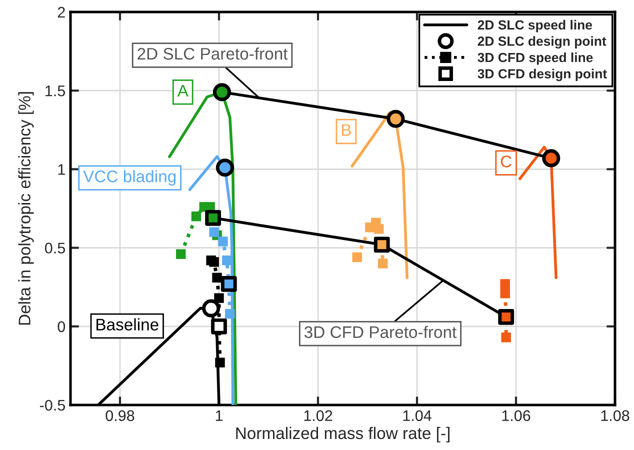 This screenshot has width=634, height=450. Describe the element at coordinates (219, 415) in the screenshot. I see `x-tick-label: 1` at that location.